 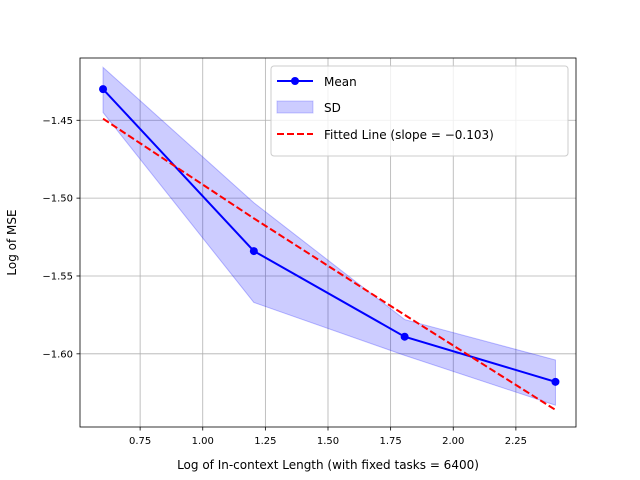 What do you see at coordinates (57, 276) in the screenshot?
I see `y-tick-label: −1.55` at bounding box center [57, 276].